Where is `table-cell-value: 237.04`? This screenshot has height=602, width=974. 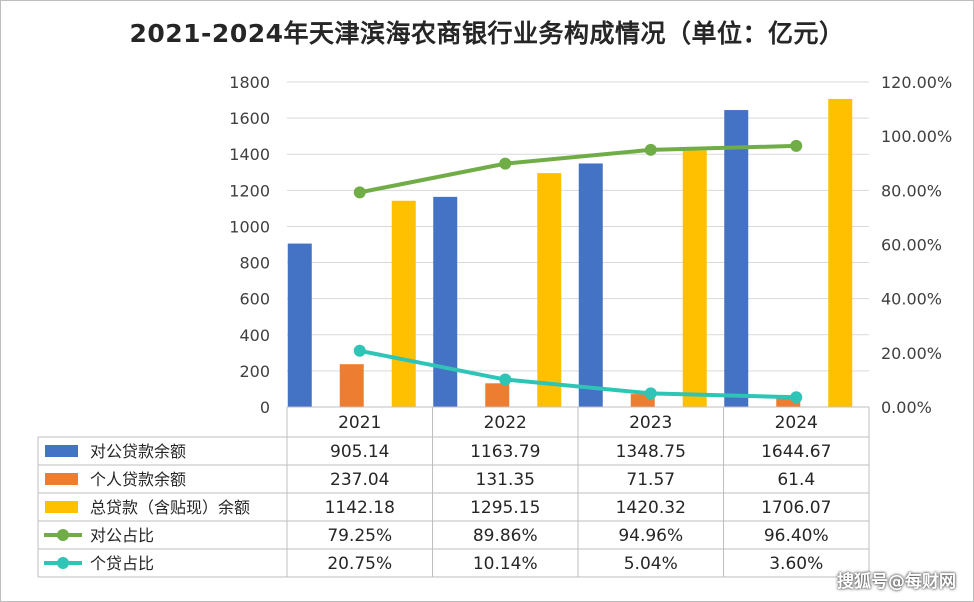 table-cell-value: 237.04 is located at coordinates (359, 480).